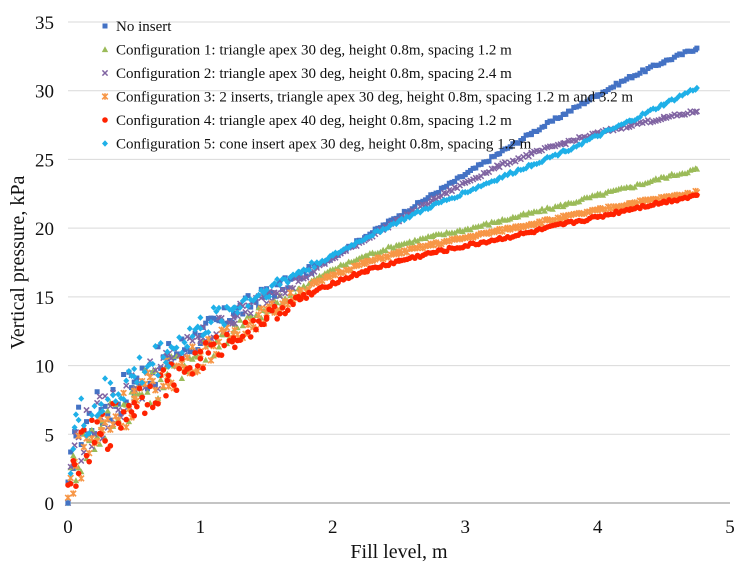 This screenshot has width=749, height=573. Describe the element at coordinates (68, 503) in the screenshot. I see `data-point-origin` at that location.